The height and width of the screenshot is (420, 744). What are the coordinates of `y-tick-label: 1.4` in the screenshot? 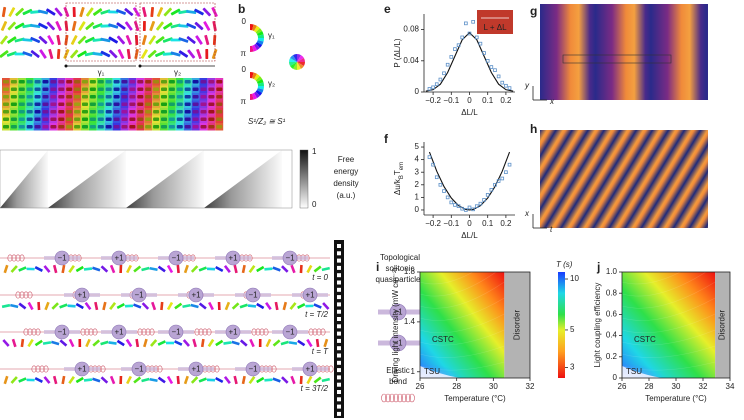 It's located at (410, 321).